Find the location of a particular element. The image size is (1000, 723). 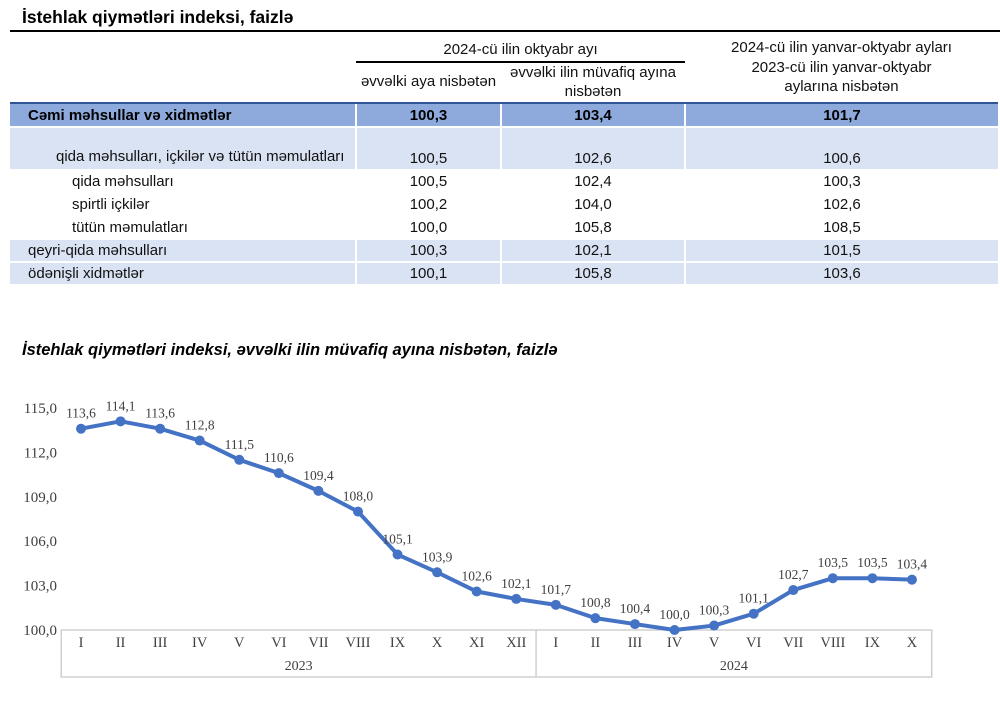

data-point-label: 101,1 is located at coordinates (754, 598).